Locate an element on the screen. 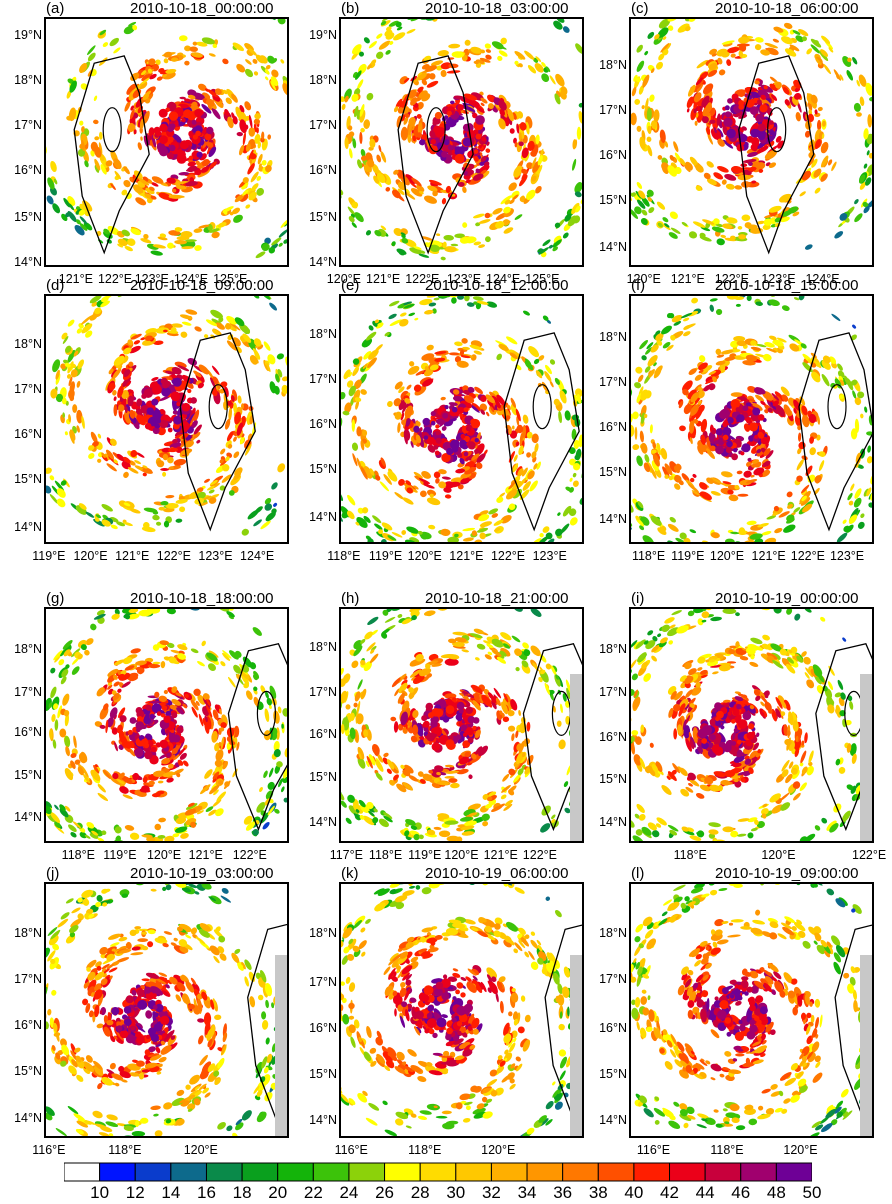 This screenshot has width=892, height=1204. y-tick-label: 15°N is located at coordinates (613, 471).